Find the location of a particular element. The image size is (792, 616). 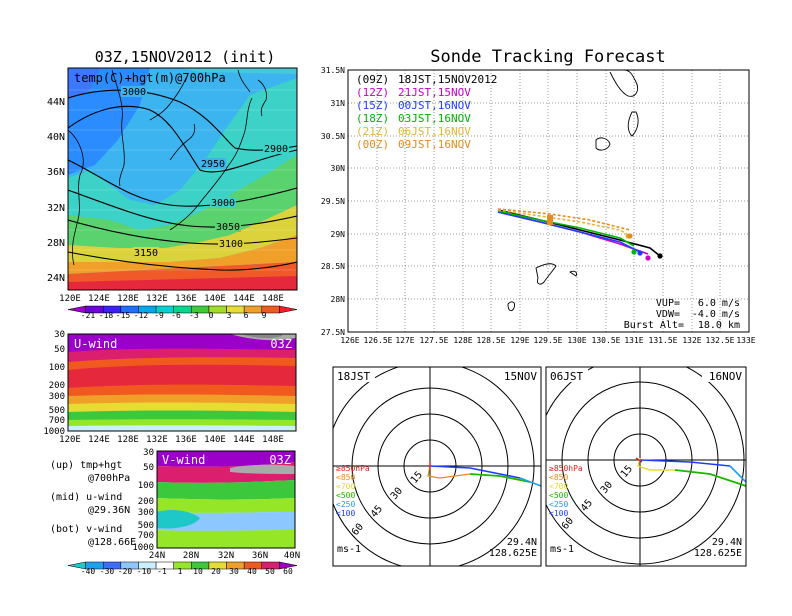

hodograph-2-ring-labels: 15 30 45 60 is located at coordinates (597, 498).